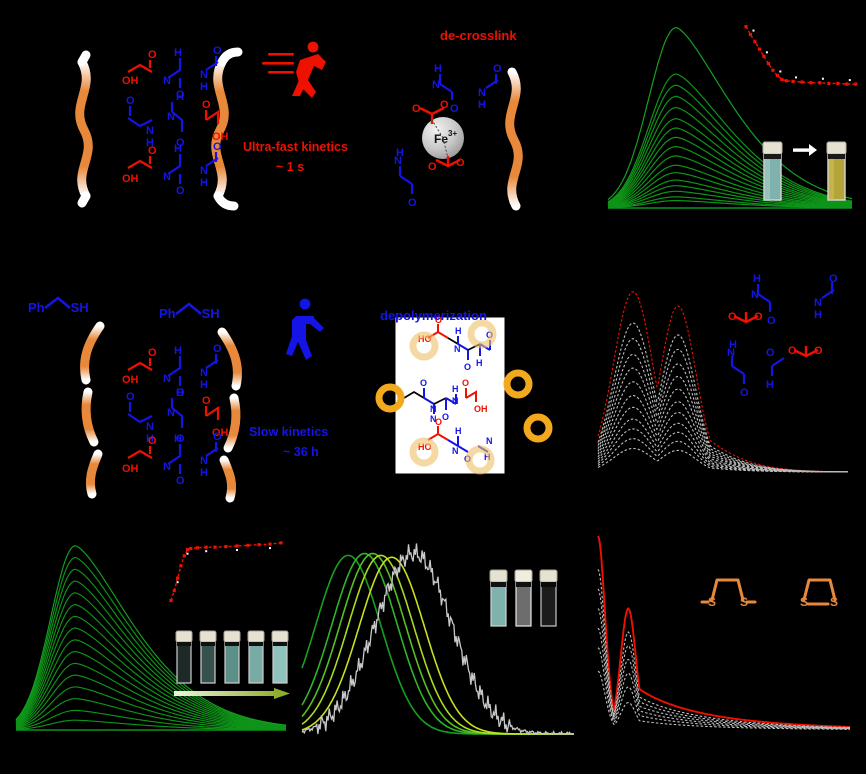 The image size is (866, 774). What do you see at coordinates (548, 598) in the screenshot?
I see `cuvette-dark` at bounding box center [548, 598].